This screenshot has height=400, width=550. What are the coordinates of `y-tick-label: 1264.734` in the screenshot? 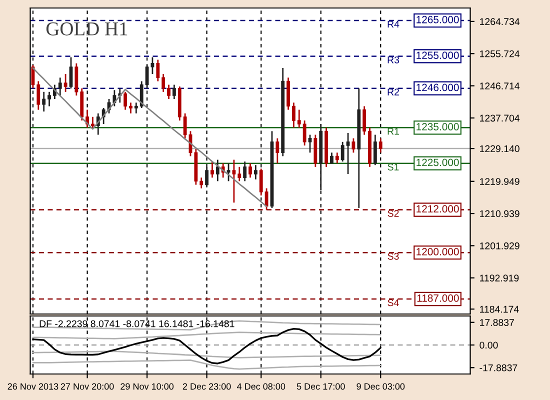 It's located at (500, 22).